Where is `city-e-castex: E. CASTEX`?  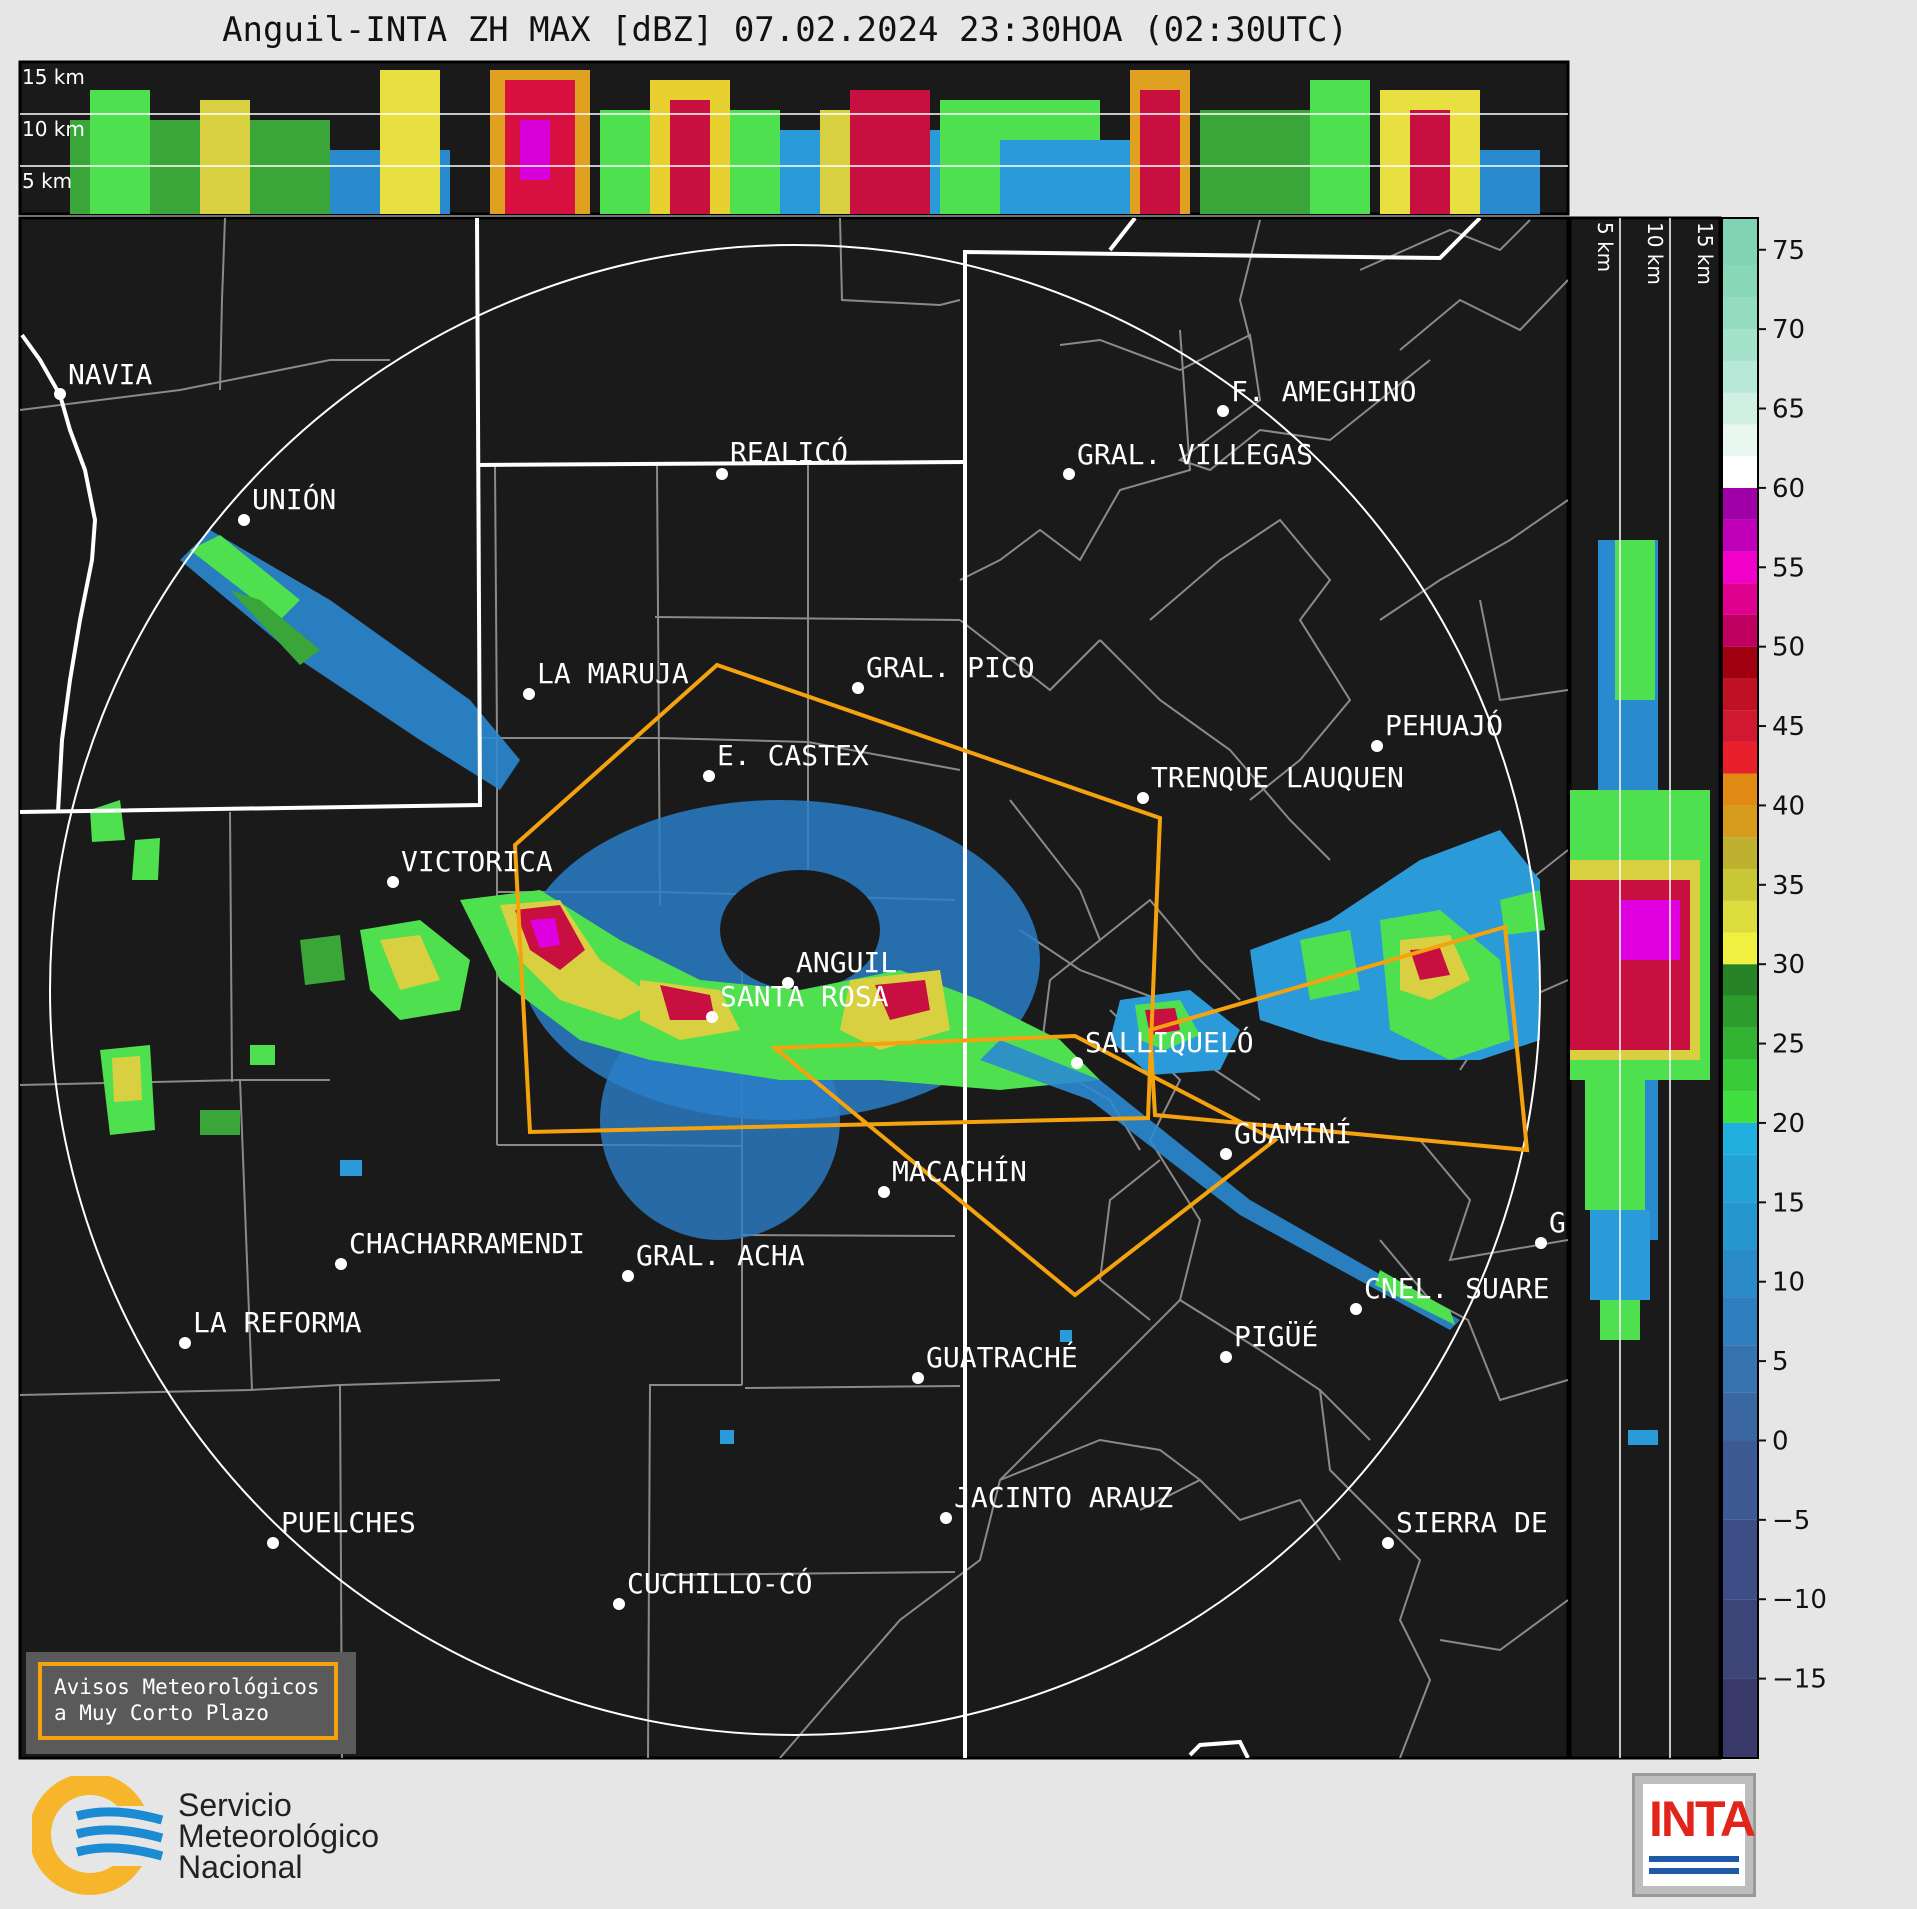 city-e-castex: E. CASTEX is located at coordinates (786, 760).